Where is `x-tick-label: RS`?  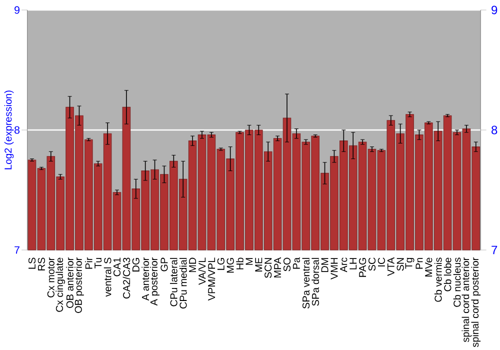 x-tick-label: RS is located at coordinates (41, 264).